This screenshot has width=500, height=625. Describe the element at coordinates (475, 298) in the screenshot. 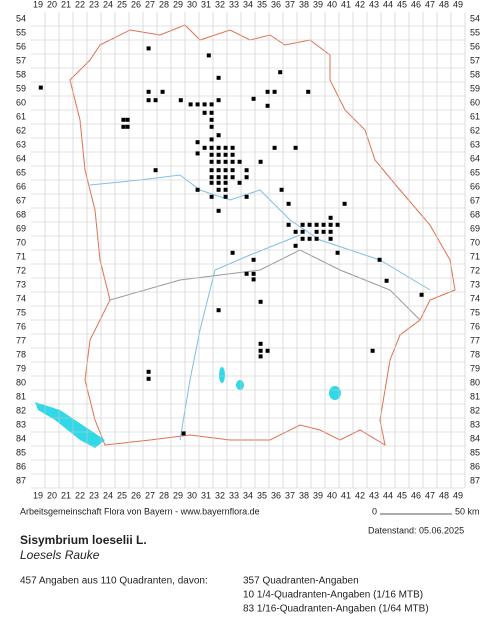

I see `y-tick-label: 74` at that location.